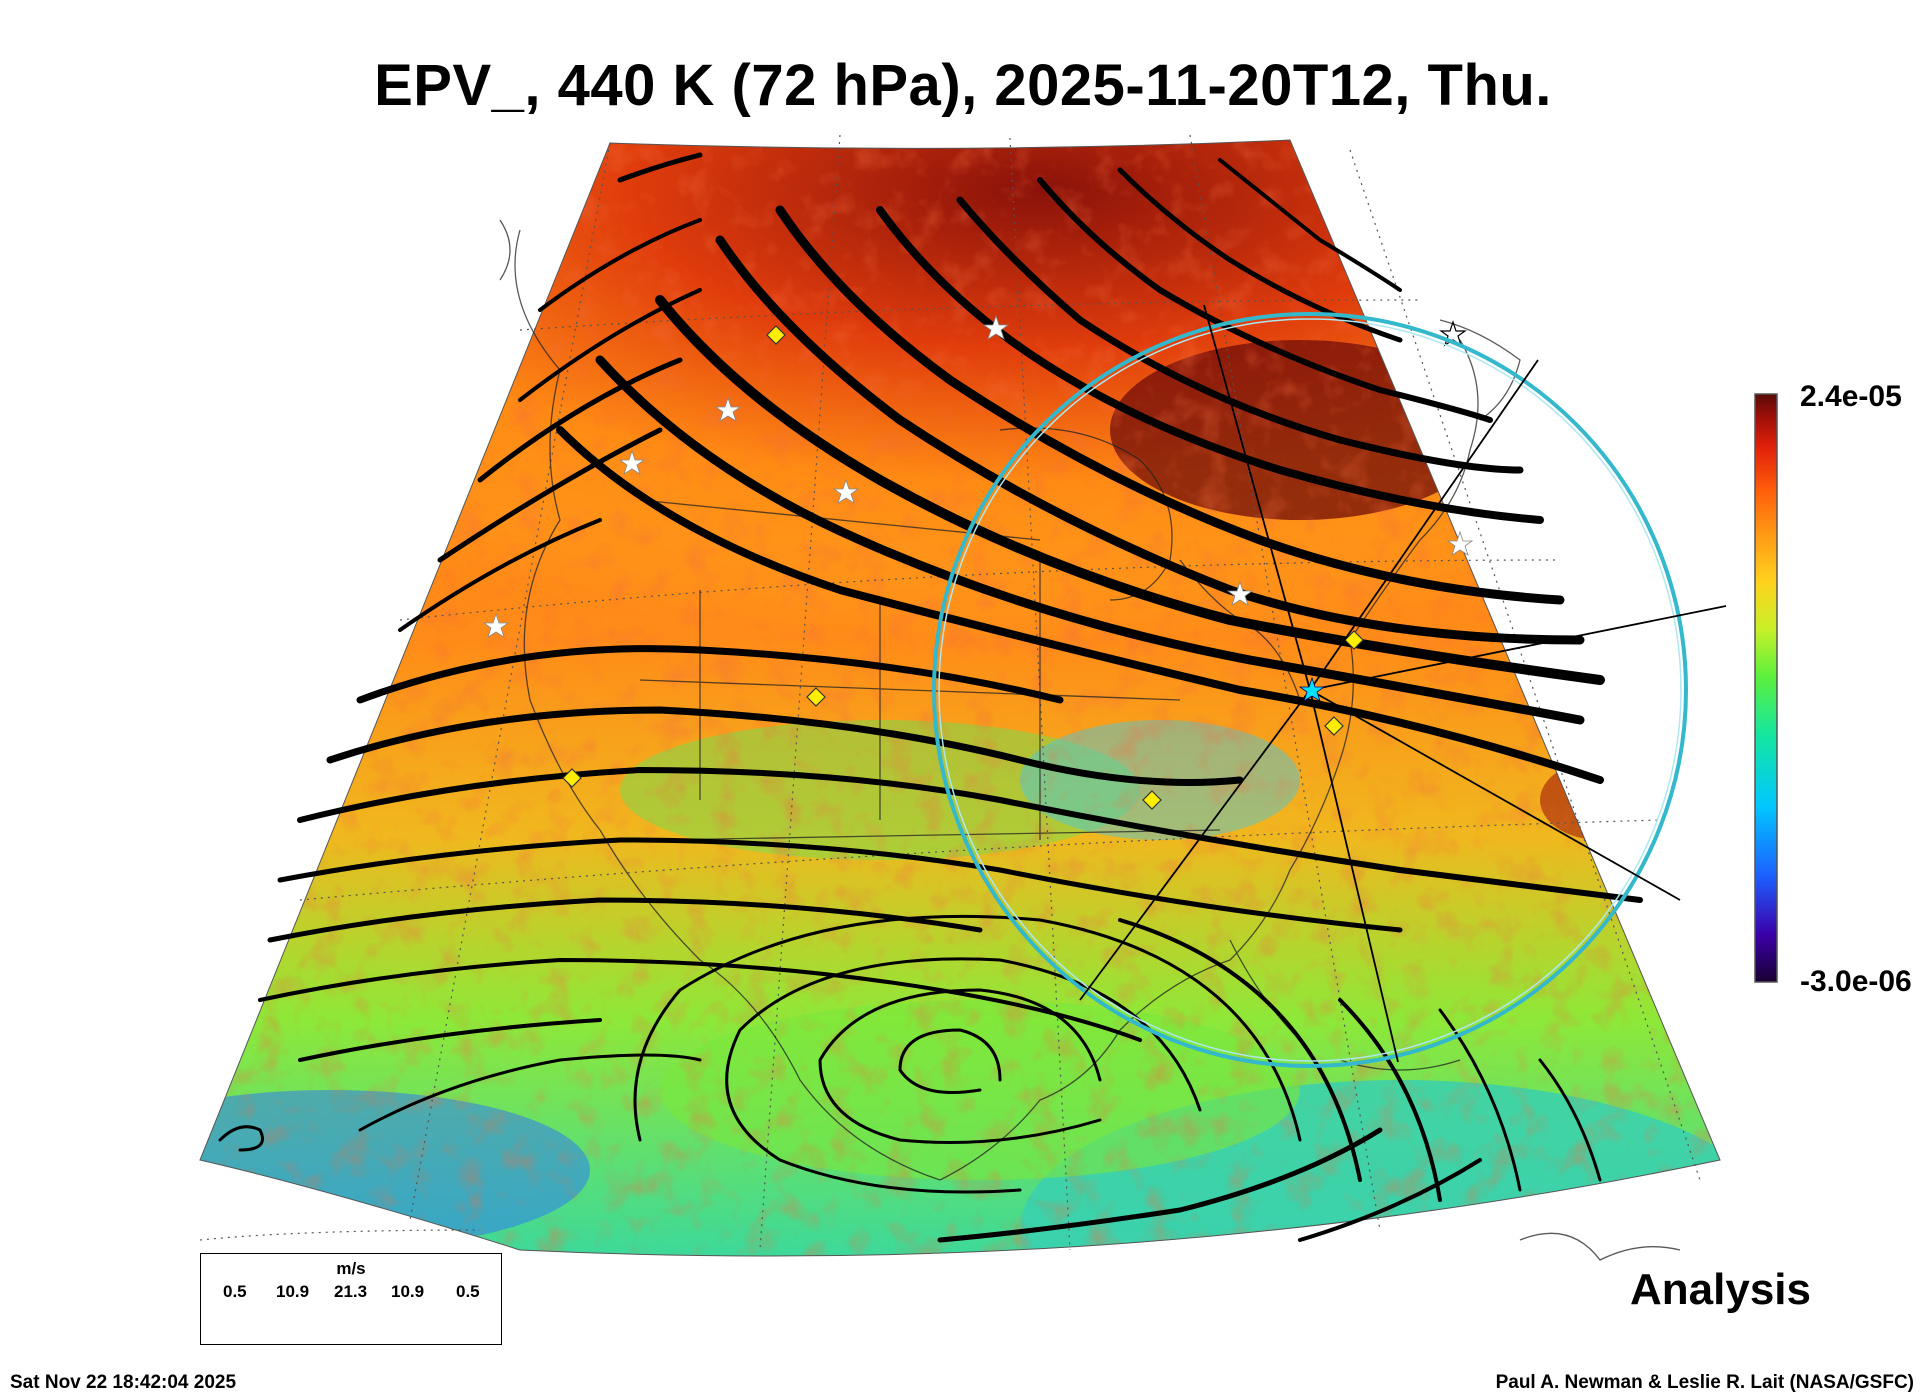 This screenshot has height=1394, width=1926. I want to click on wind-legend: m/s 0.5 10.9 21.3 10.9 0.5, so click(351, 1299).